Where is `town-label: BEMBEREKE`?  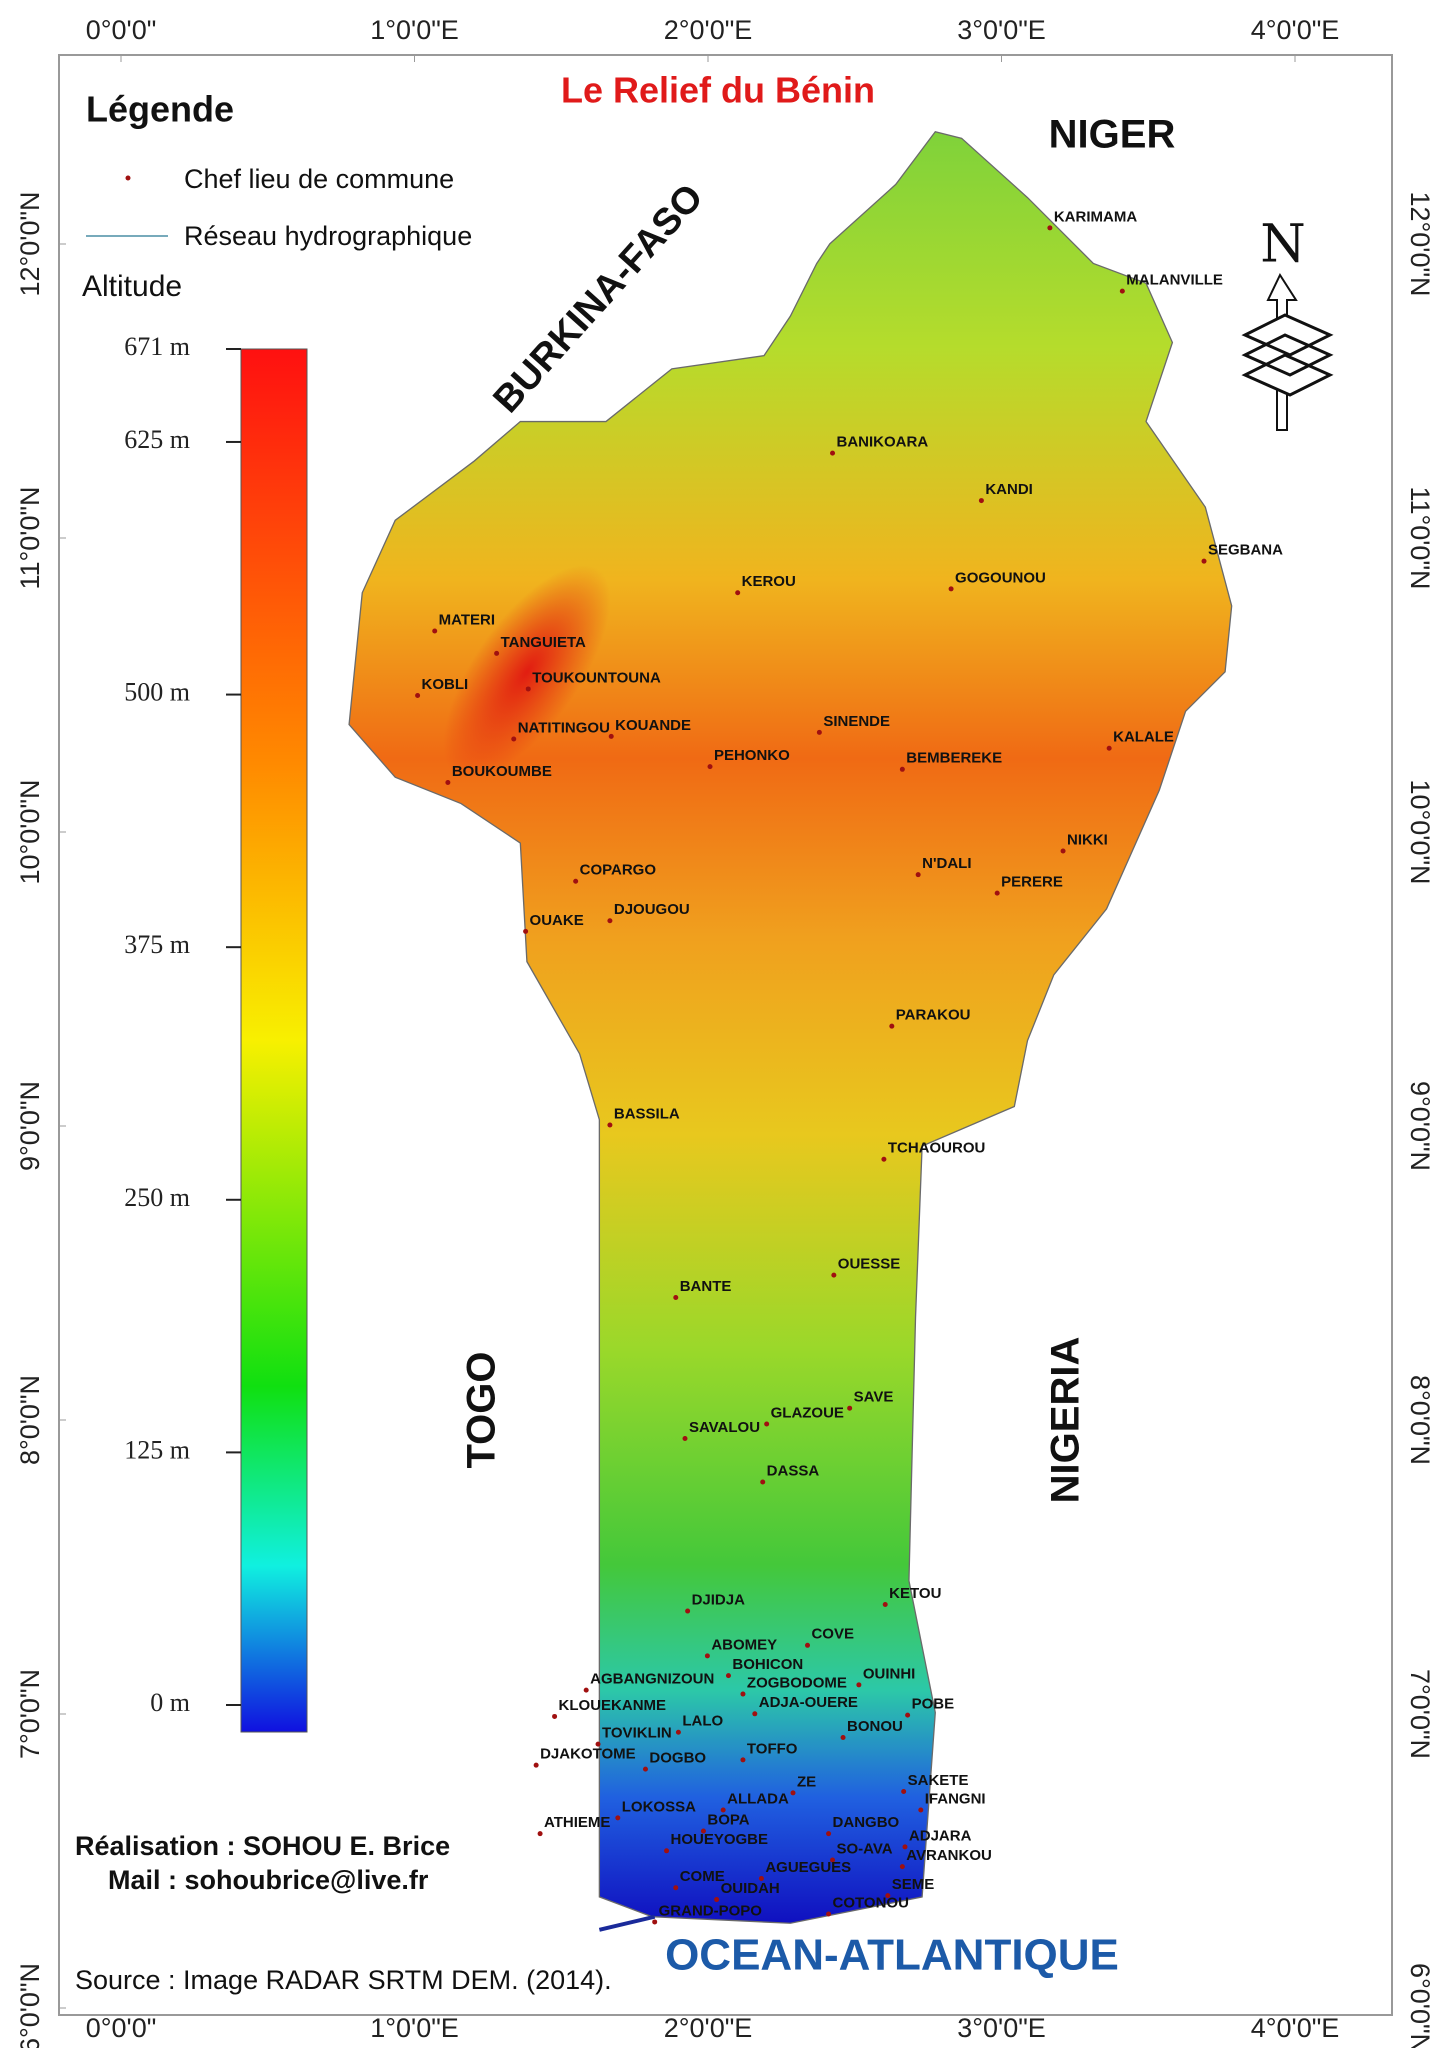
town-label: BEMBEREKE is located at coordinates (954, 758).